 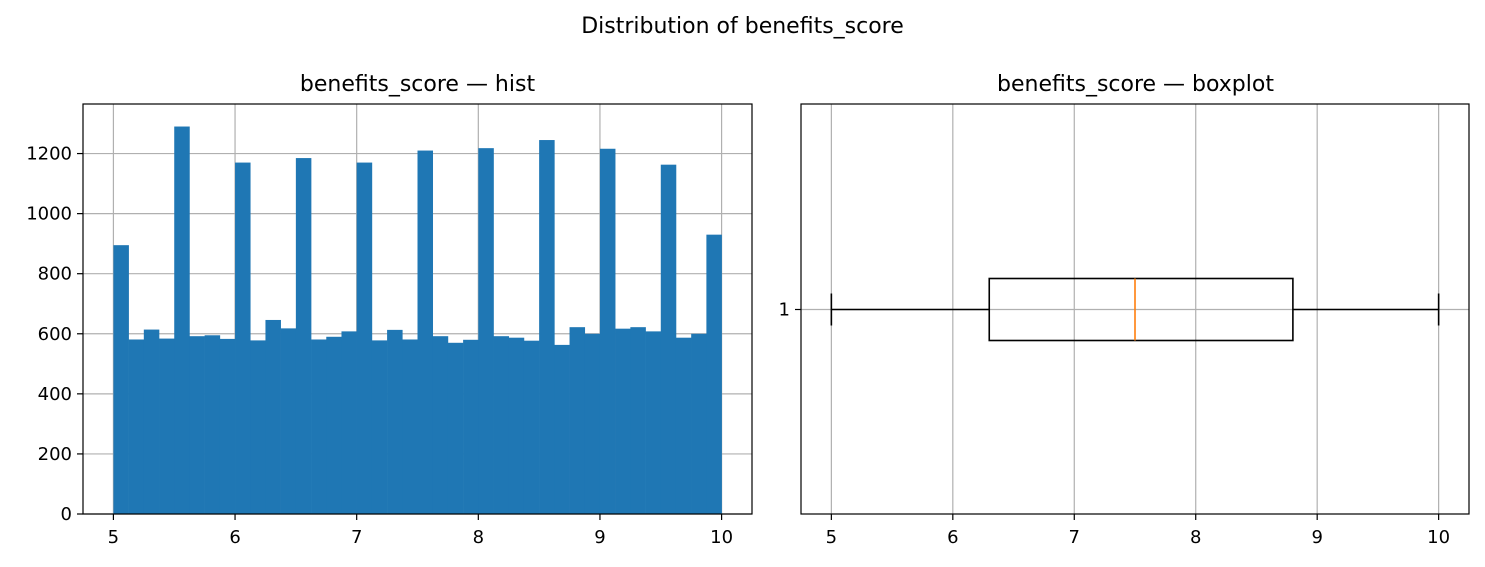 What do you see at coordinates (599, 537) in the screenshot?
I see `histogram-x-tick-label: 9` at bounding box center [599, 537].